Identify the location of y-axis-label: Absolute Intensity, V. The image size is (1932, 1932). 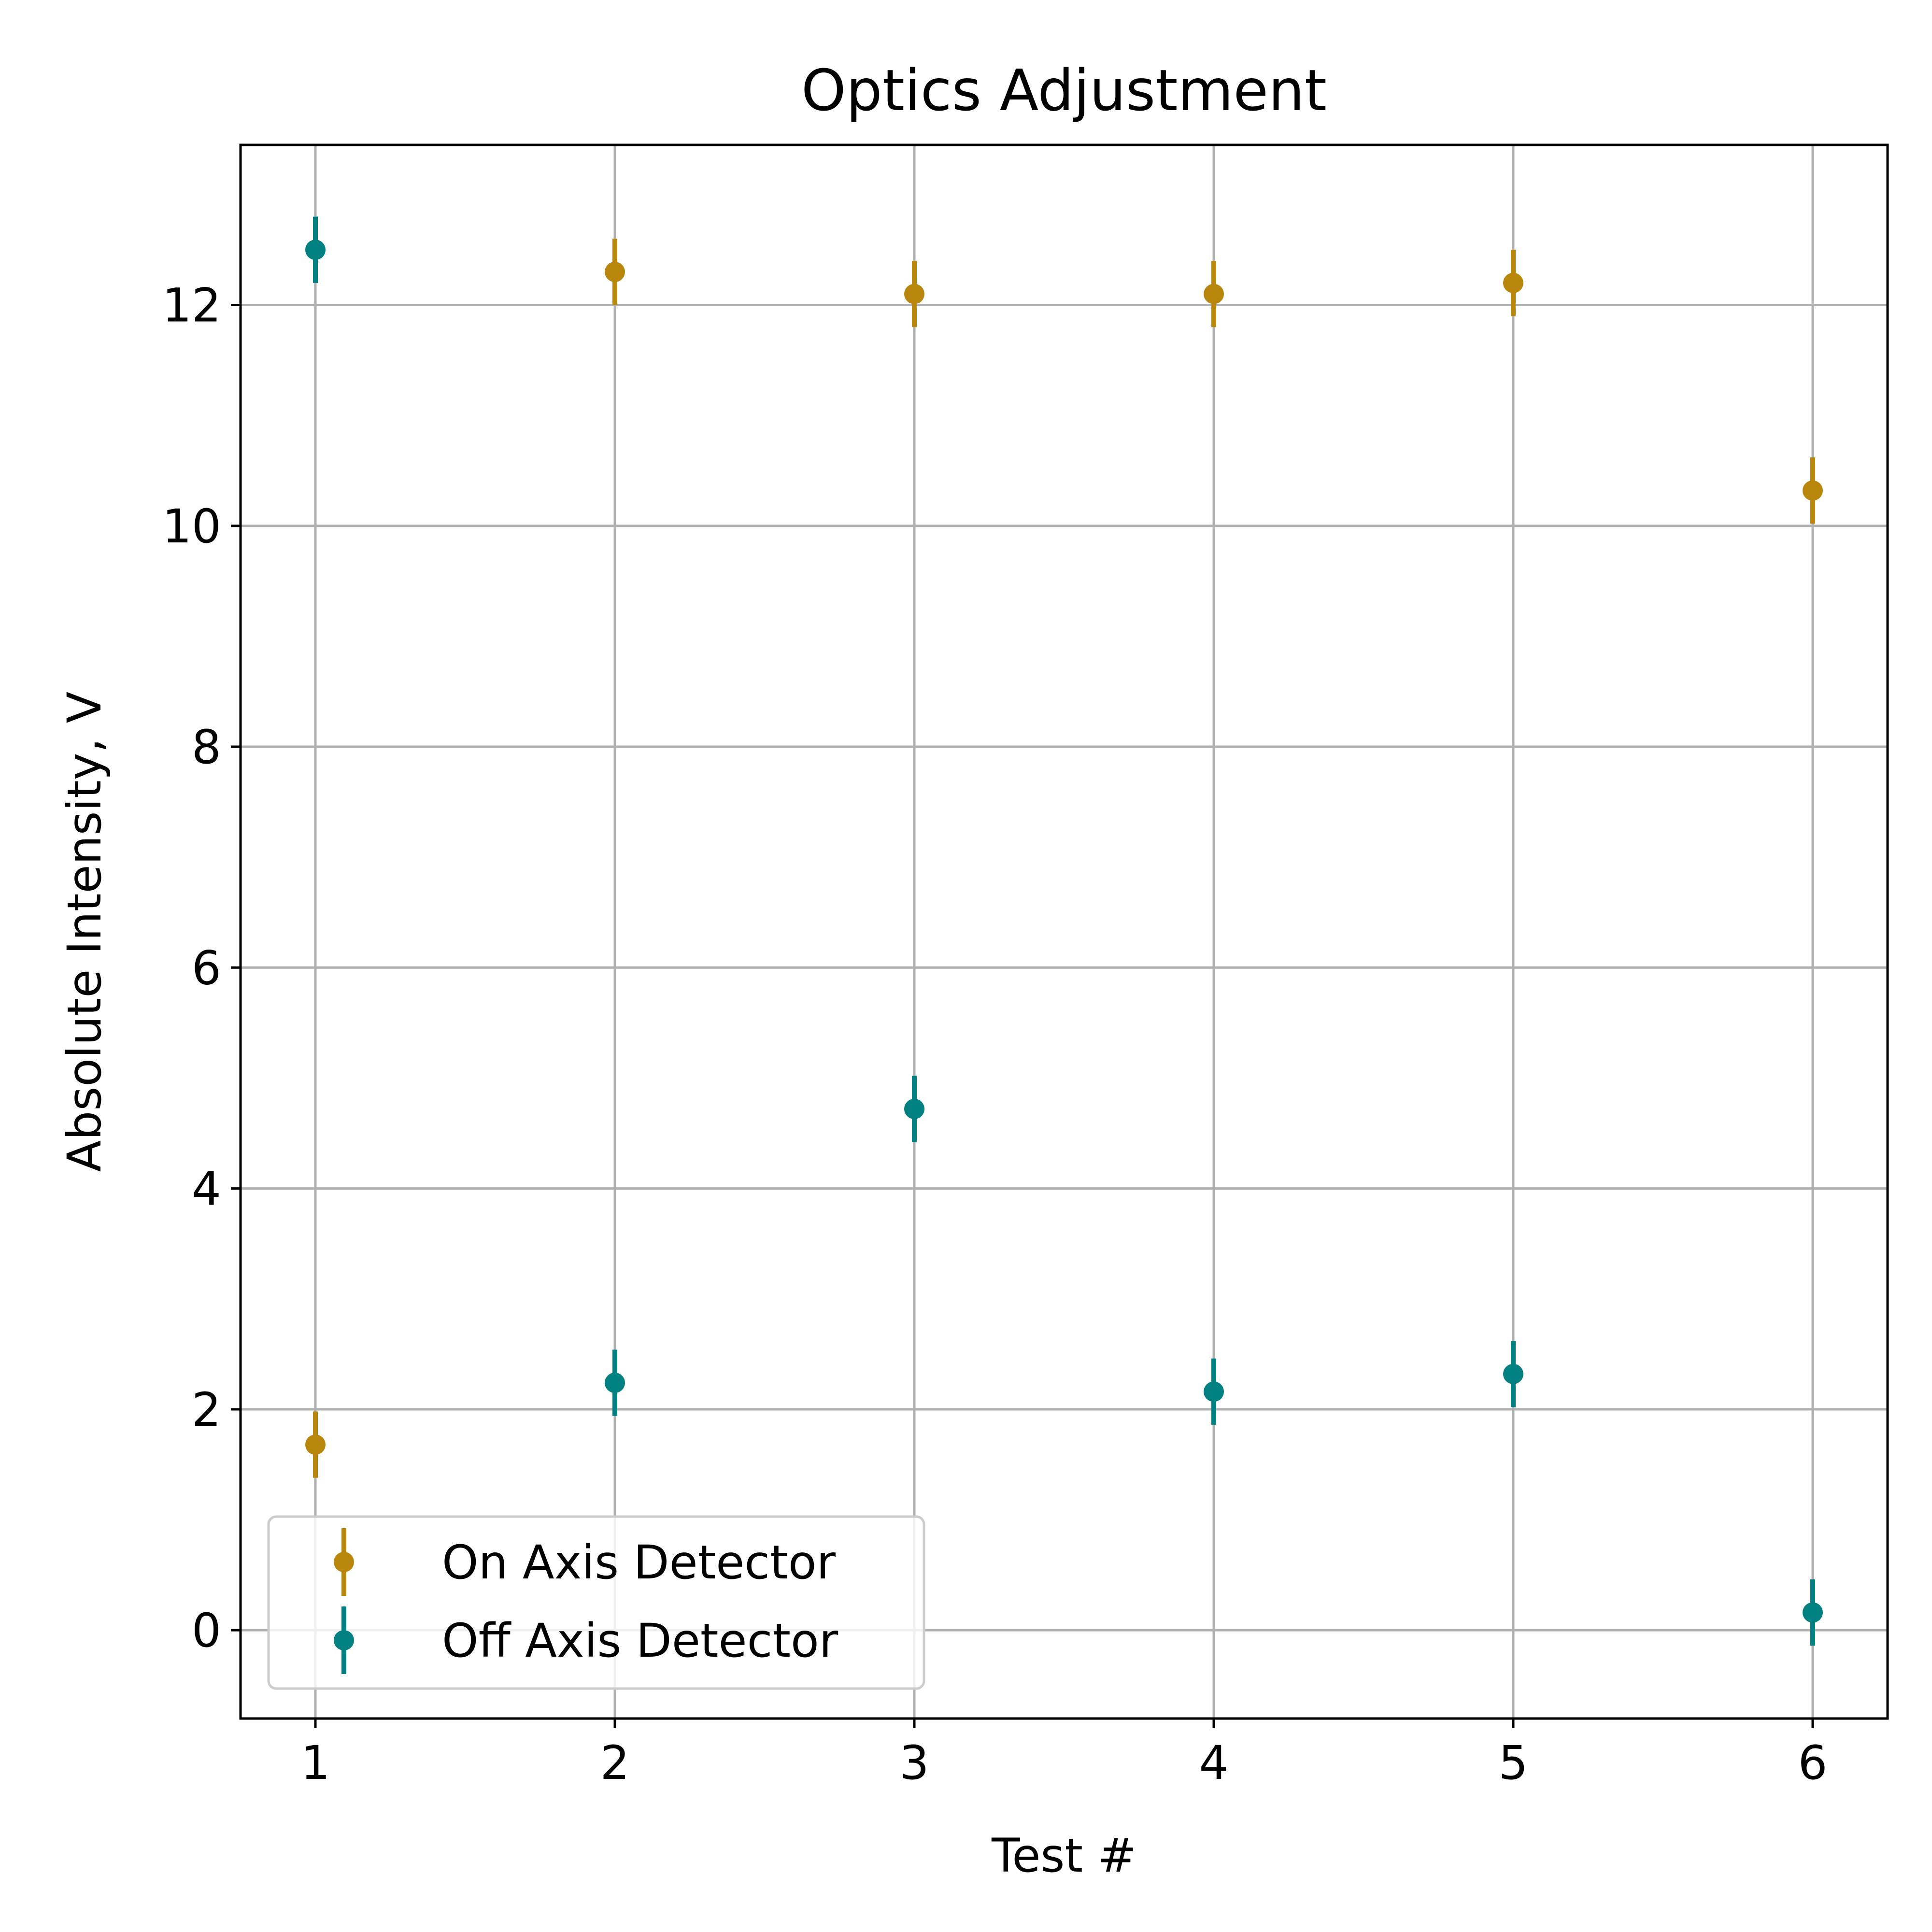
(84, 932).